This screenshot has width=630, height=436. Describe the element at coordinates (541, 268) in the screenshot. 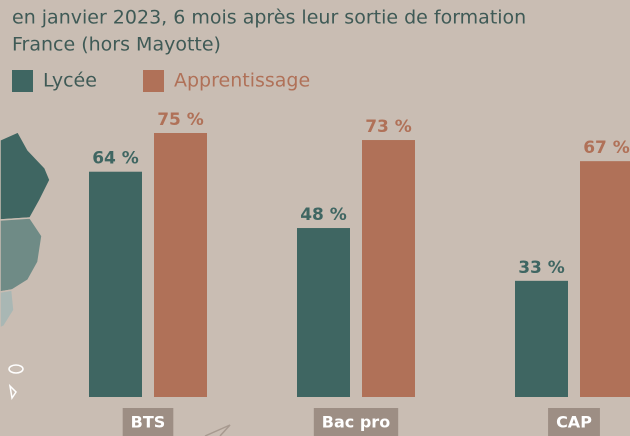

I see `value-label: 33 %` at that location.